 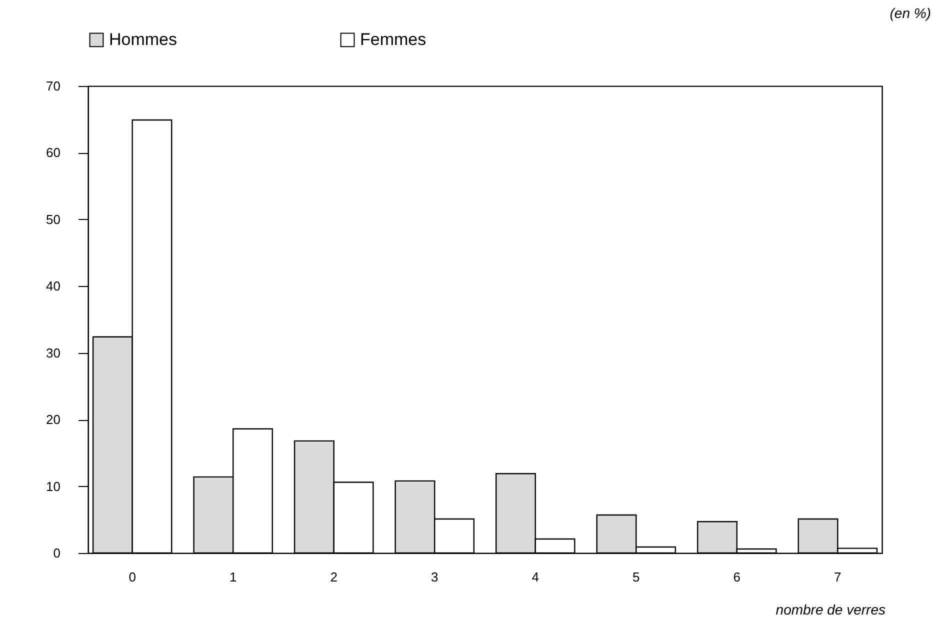 What do you see at coordinates (233, 577) in the screenshot?
I see `x-tick-label: 1` at bounding box center [233, 577].